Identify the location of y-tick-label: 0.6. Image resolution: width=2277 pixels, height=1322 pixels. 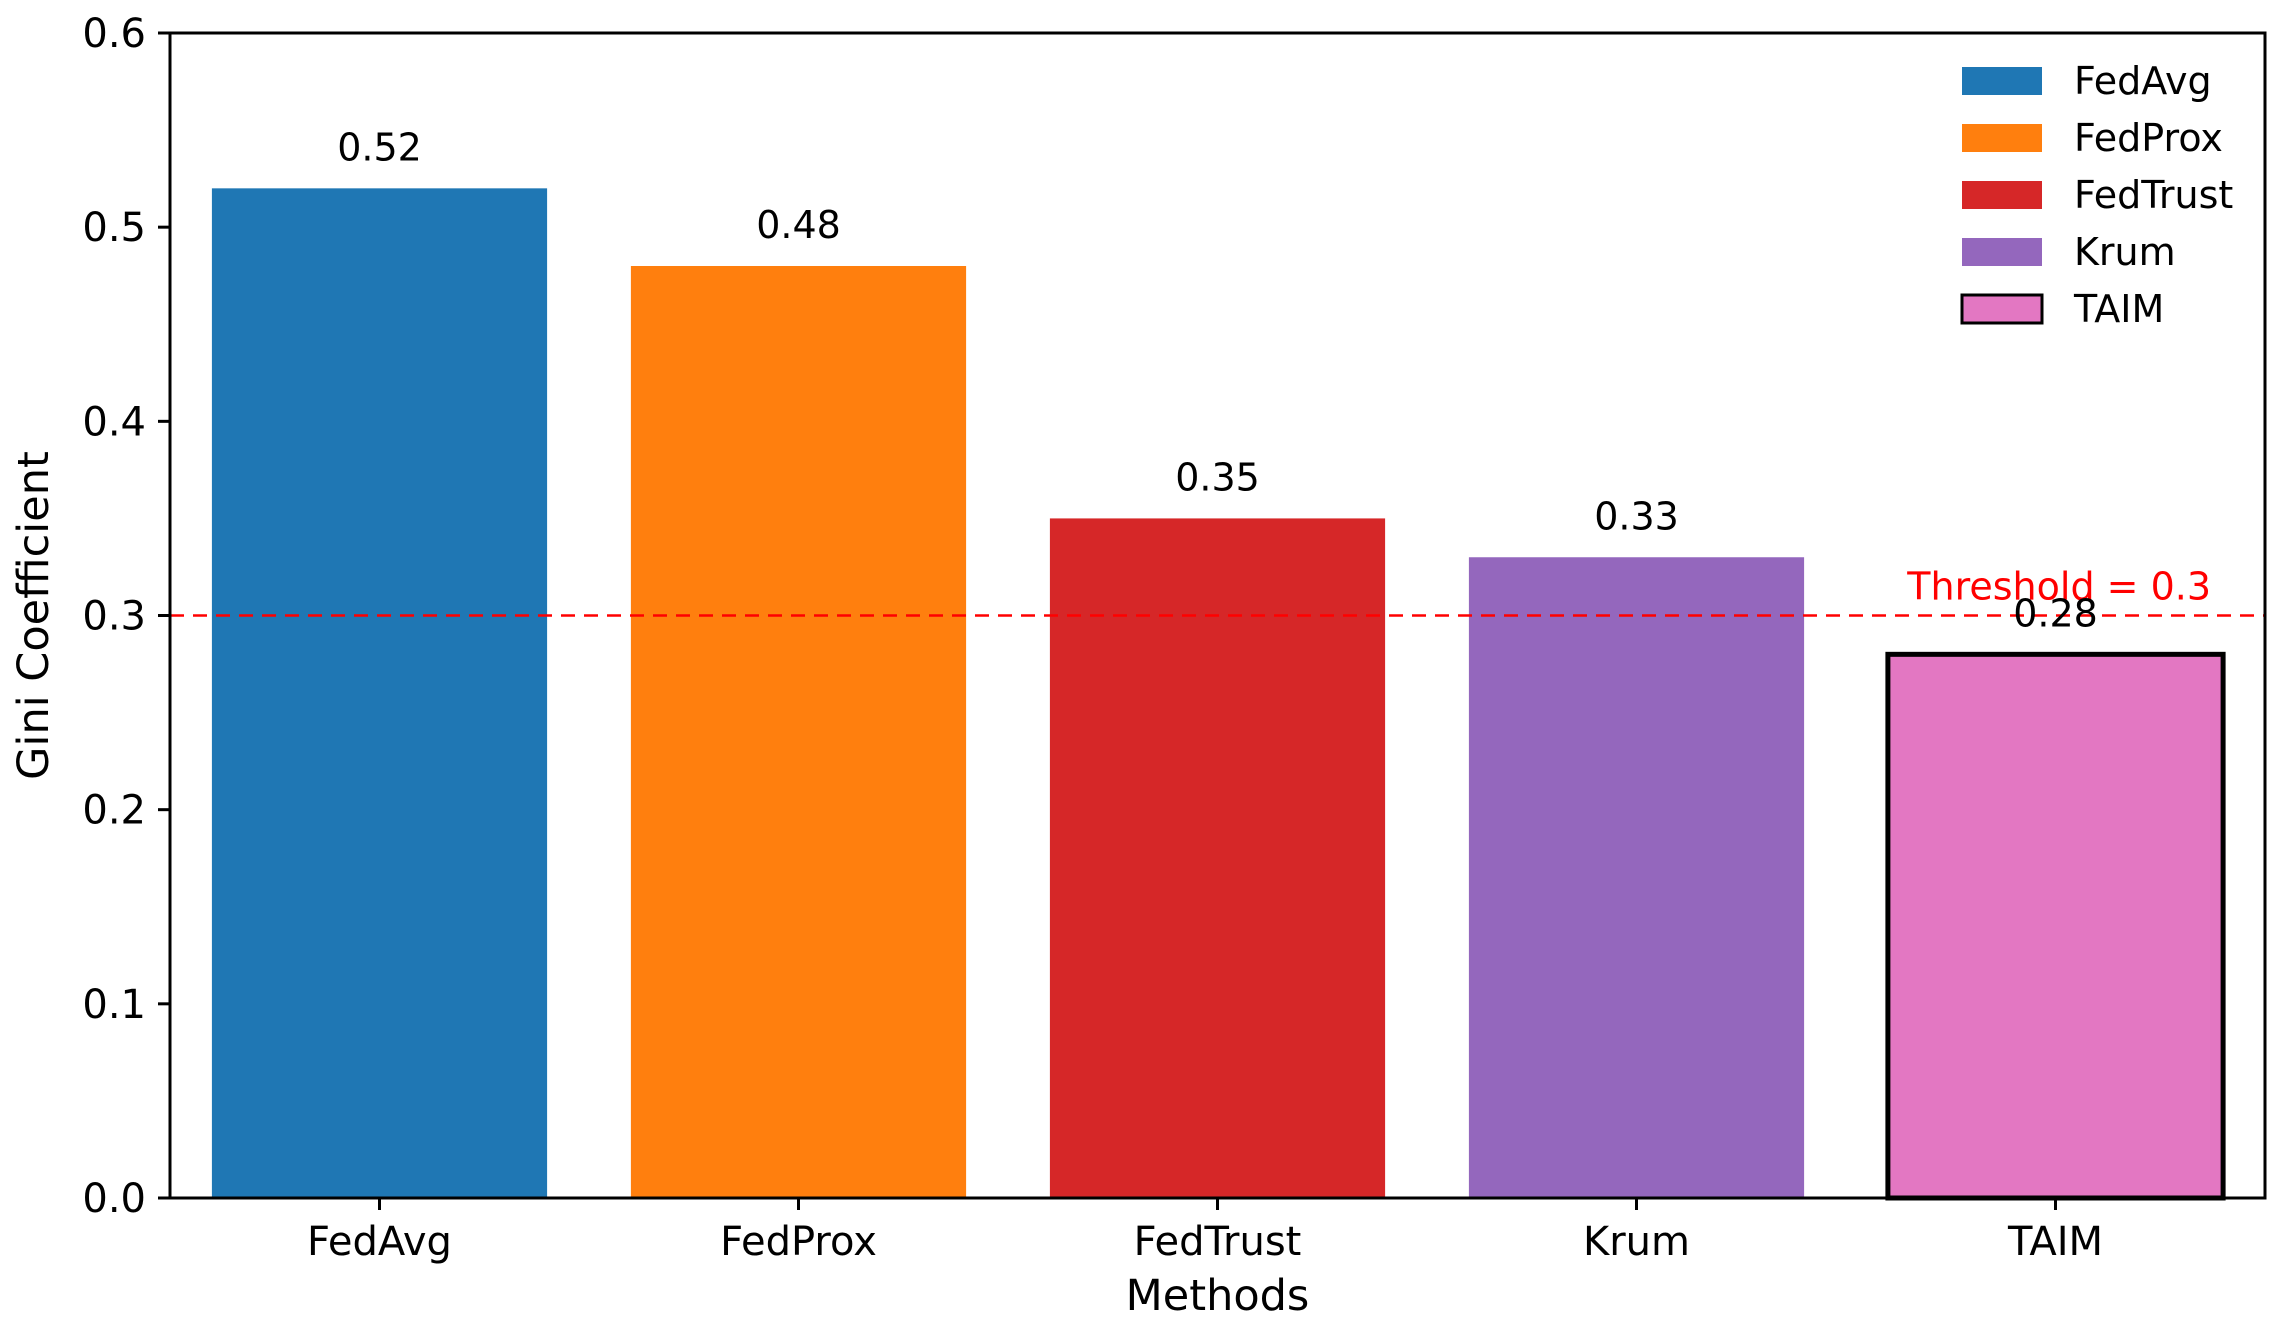
(114, 34).